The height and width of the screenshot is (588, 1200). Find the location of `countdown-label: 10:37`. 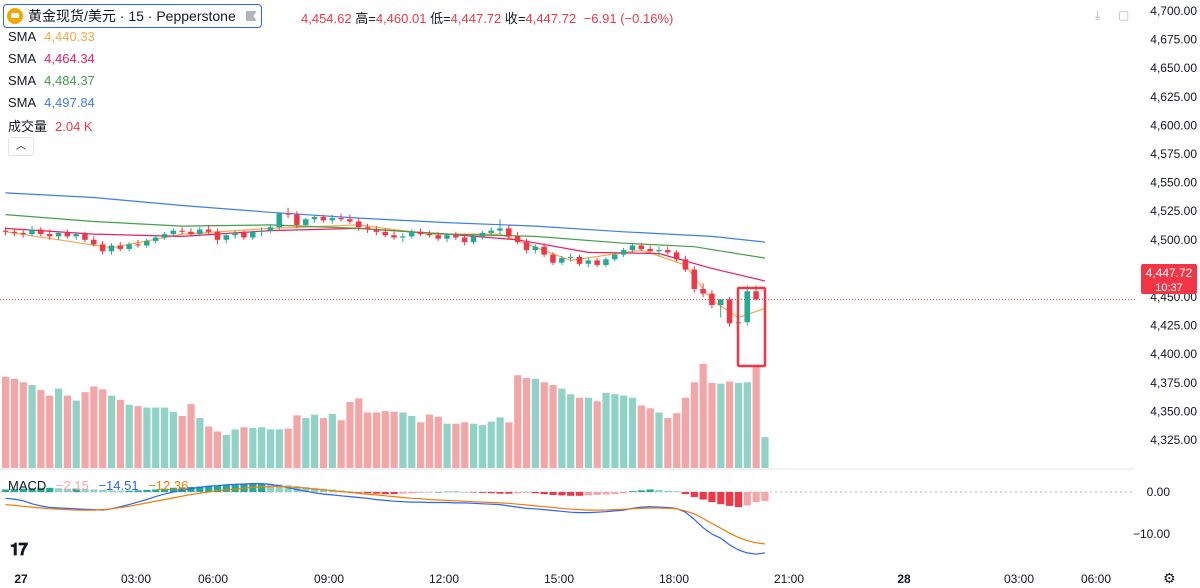

countdown-label: 10:37 is located at coordinates (1169, 288).